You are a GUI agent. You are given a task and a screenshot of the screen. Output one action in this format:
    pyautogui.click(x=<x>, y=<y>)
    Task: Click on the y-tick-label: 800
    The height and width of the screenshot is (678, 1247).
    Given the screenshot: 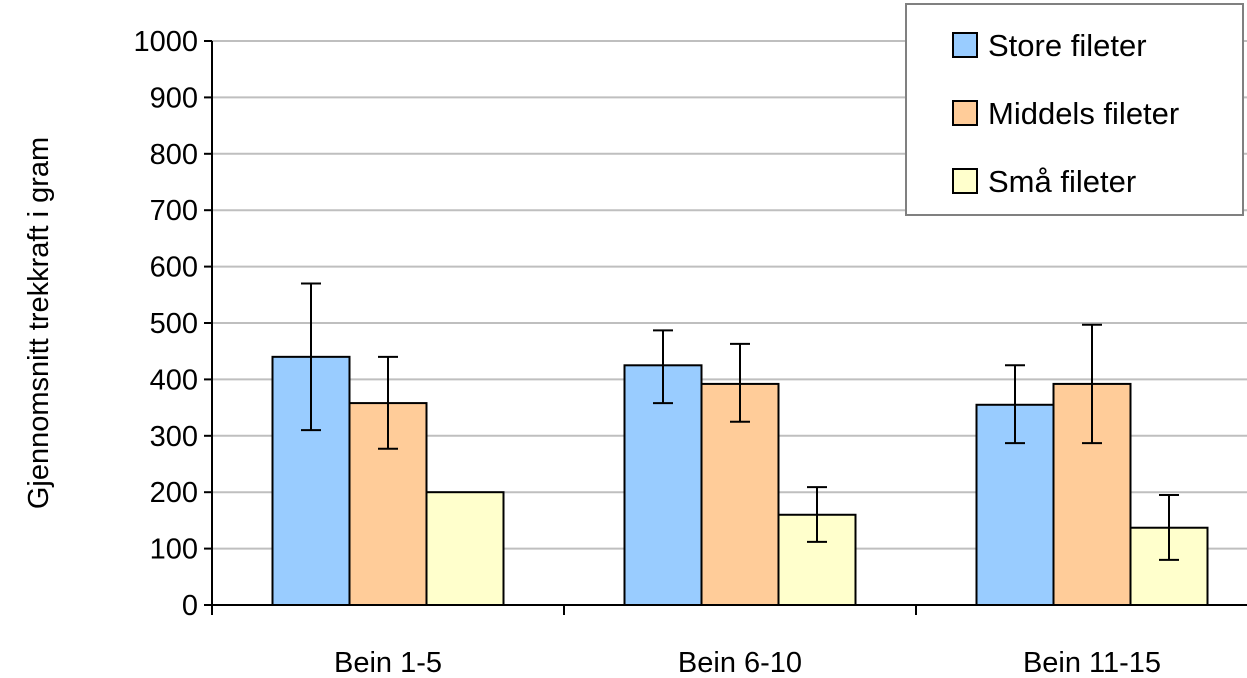 What is the action you would take?
    pyautogui.click(x=174, y=155)
    